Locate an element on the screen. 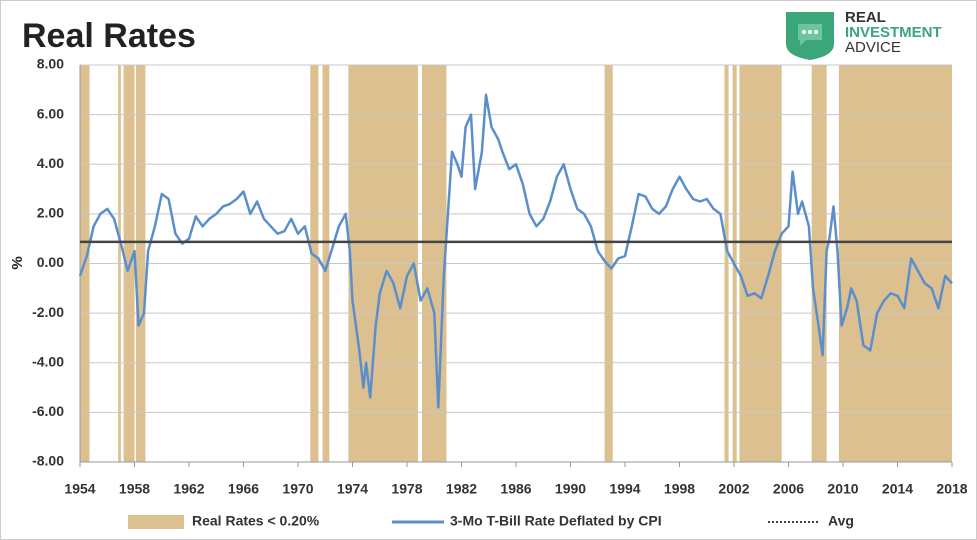  y-tick-label: -2.00 is located at coordinates (48, 312).